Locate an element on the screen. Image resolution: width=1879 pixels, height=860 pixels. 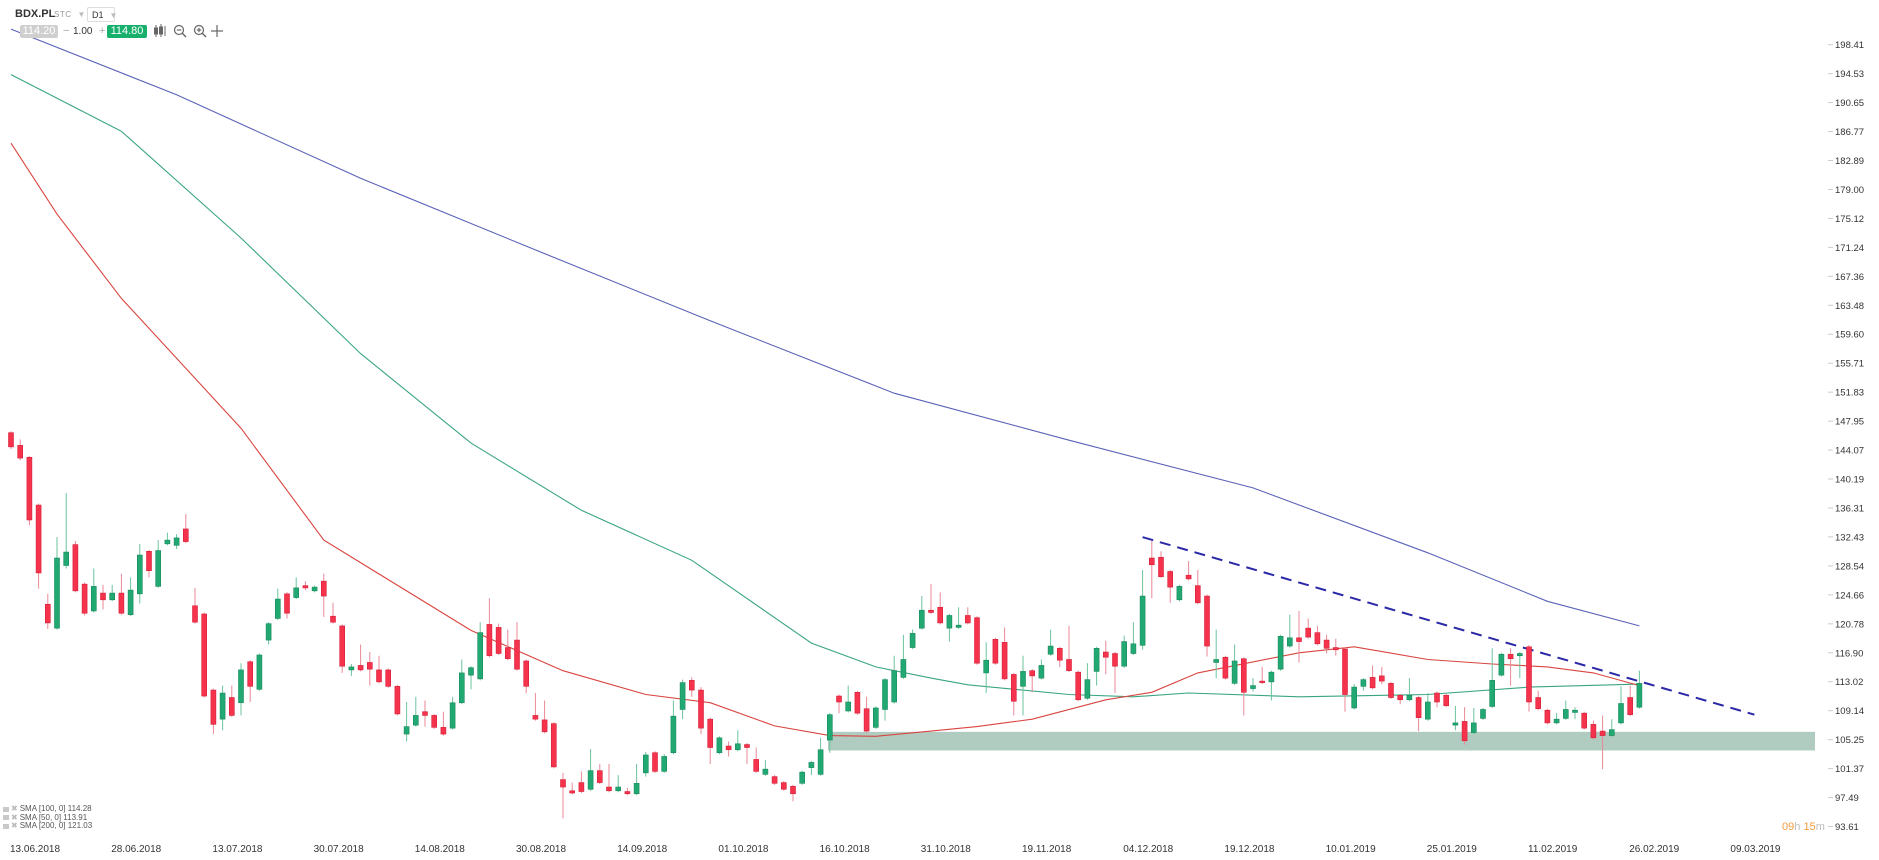
y-tick-label: 163.48 is located at coordinates (1849, 306).